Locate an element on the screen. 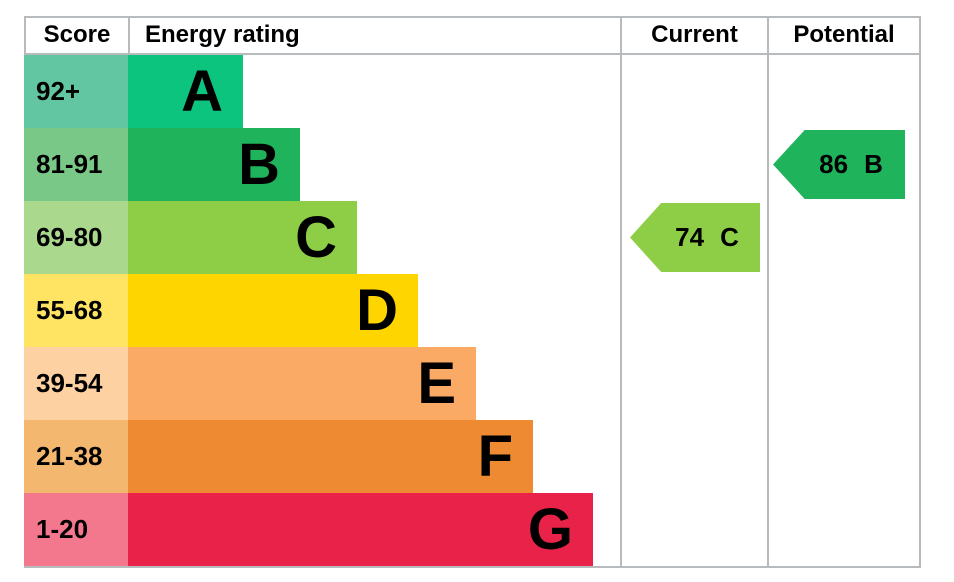 This screenshot has width=954, height=582. band-row-f: 21-38 F is located at coordinates (319, 456).